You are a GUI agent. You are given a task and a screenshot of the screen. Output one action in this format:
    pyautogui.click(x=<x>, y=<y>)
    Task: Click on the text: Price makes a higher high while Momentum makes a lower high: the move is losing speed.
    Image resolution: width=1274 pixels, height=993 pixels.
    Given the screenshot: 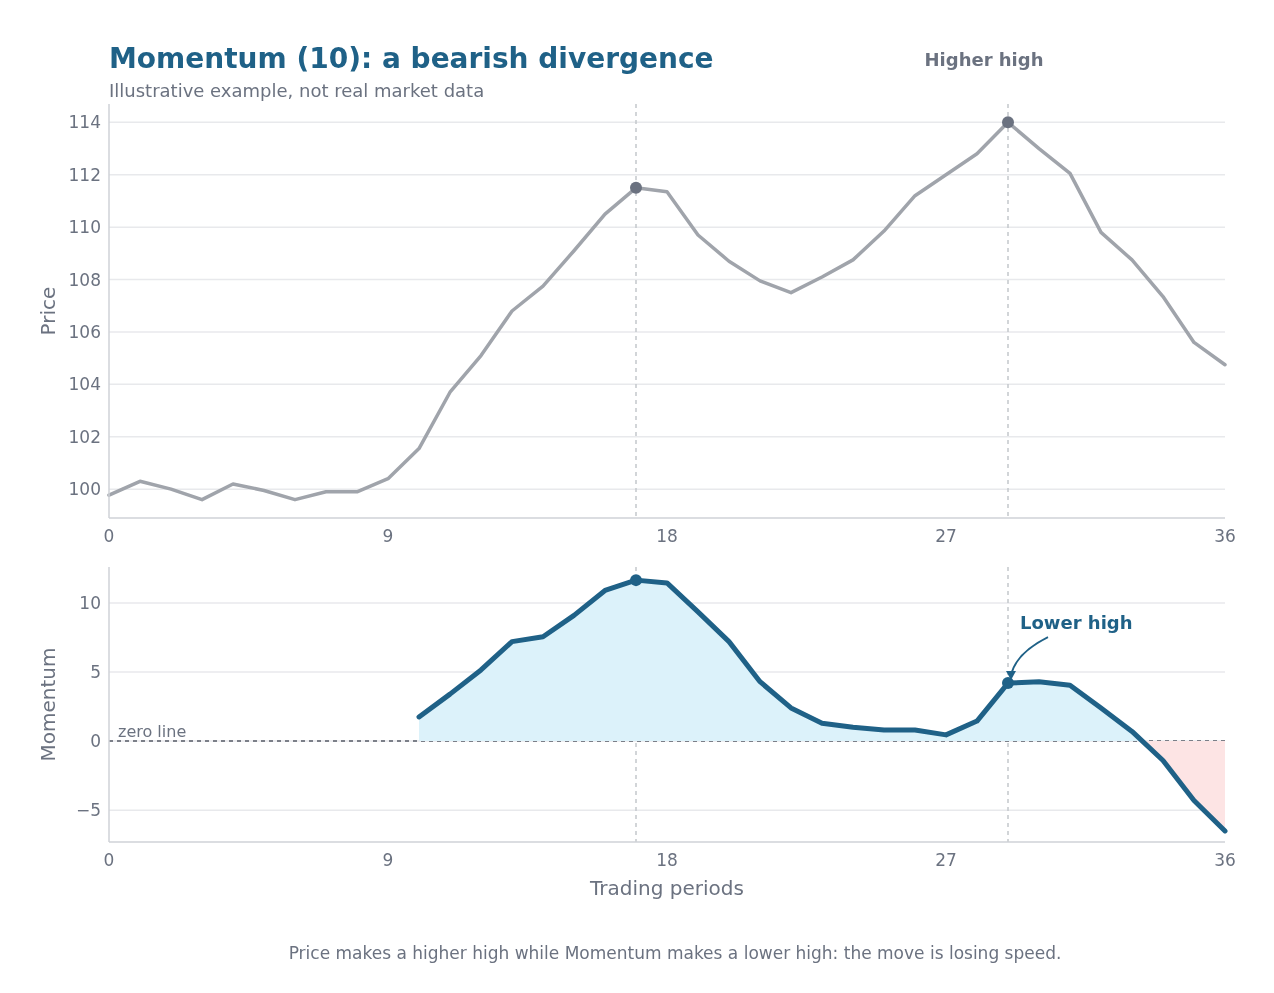 What is the action you would take?
    pyautogui.click(x=675, y=953)
    